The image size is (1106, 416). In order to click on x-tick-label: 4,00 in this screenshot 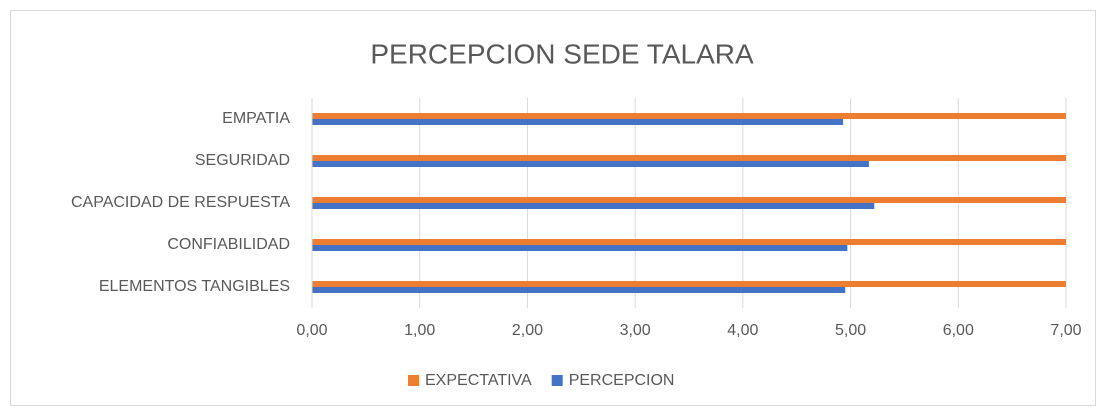, I will do `click(742, 330)`.